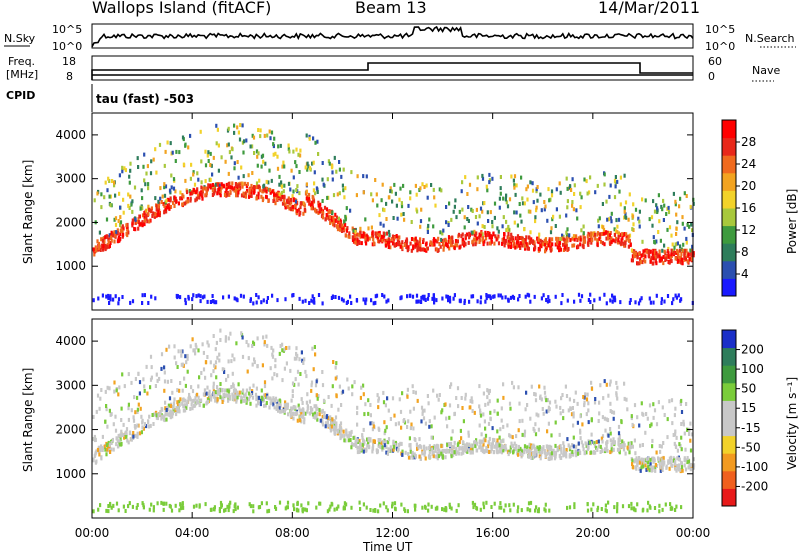 This screenshot has width=800, height=554. I want to click on colorbar-swatch, so click(729, 479).